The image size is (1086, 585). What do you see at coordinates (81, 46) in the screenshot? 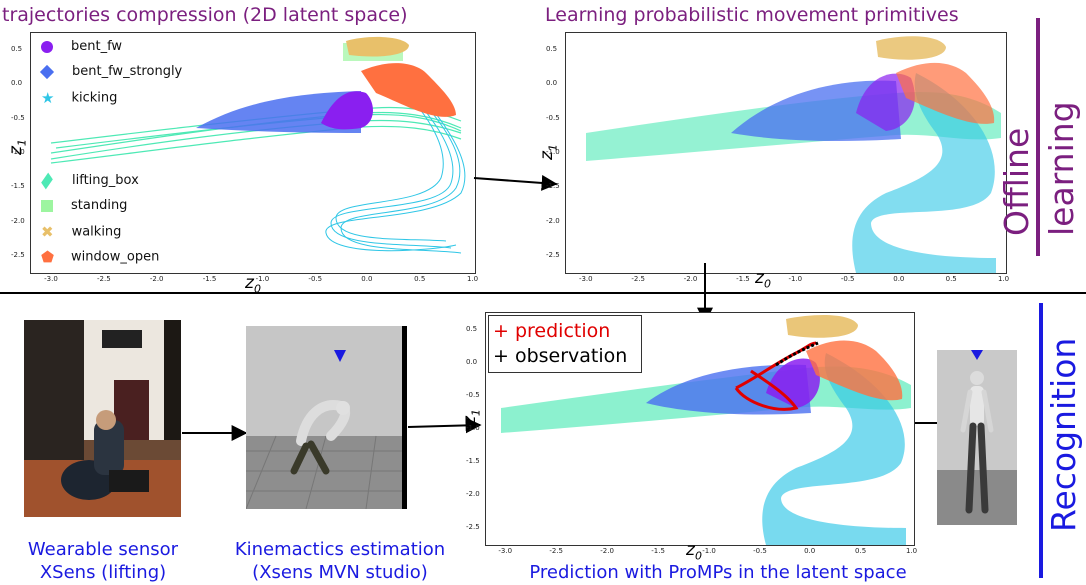
I see `legend-item-bent-fw: bent_fw` at bounding box center [81, 46].